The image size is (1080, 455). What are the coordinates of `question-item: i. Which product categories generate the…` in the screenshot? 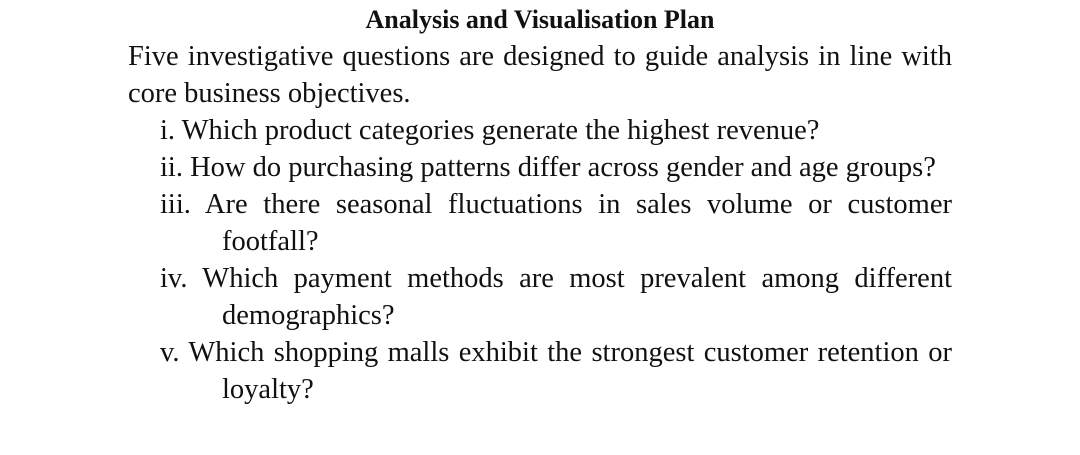 It's located at (490, 130).